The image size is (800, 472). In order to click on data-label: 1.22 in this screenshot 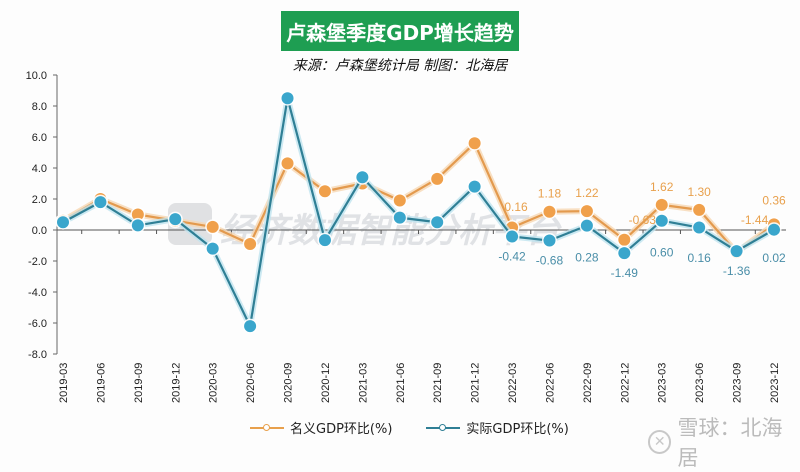, I will do `click(587, 193)`.